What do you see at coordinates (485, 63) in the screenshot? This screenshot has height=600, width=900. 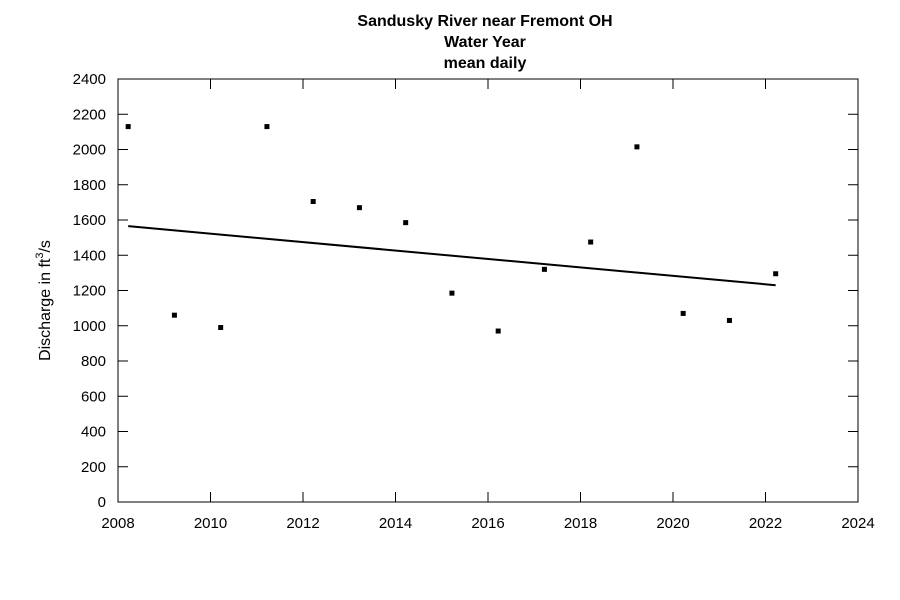 I see `chart-title-line-3: mean daily` at bounding box center [485, 63].